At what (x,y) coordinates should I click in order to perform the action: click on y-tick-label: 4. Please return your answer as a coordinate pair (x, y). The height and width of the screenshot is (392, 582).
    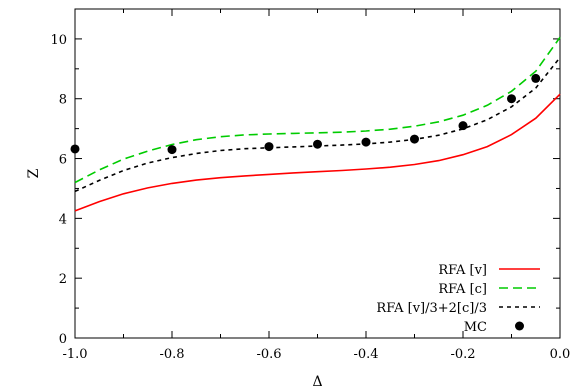
    Looking at the image, I should click on (63, 219).